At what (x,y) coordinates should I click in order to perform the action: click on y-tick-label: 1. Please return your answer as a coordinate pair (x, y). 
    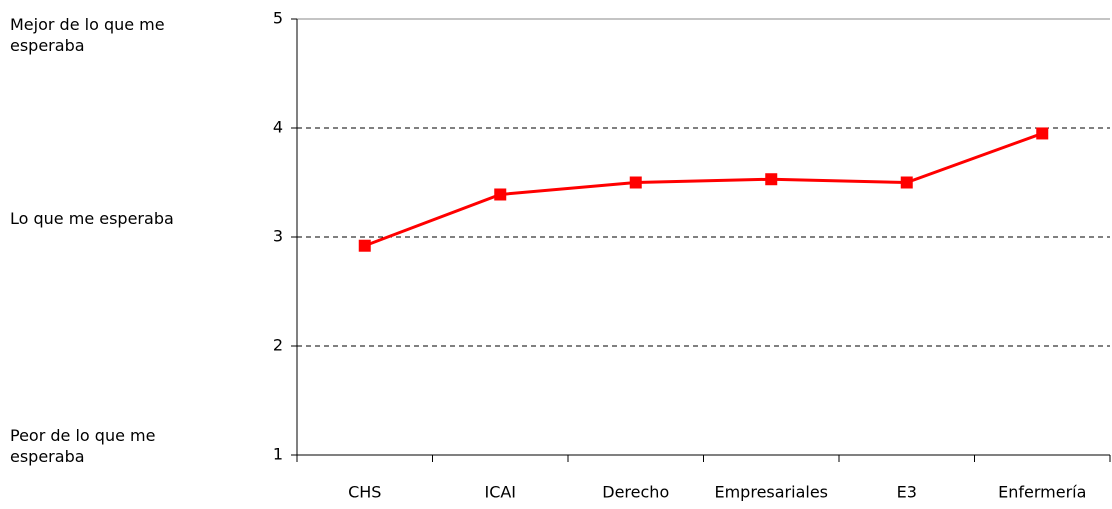
    Looking at the image, I should click on (278, 454).